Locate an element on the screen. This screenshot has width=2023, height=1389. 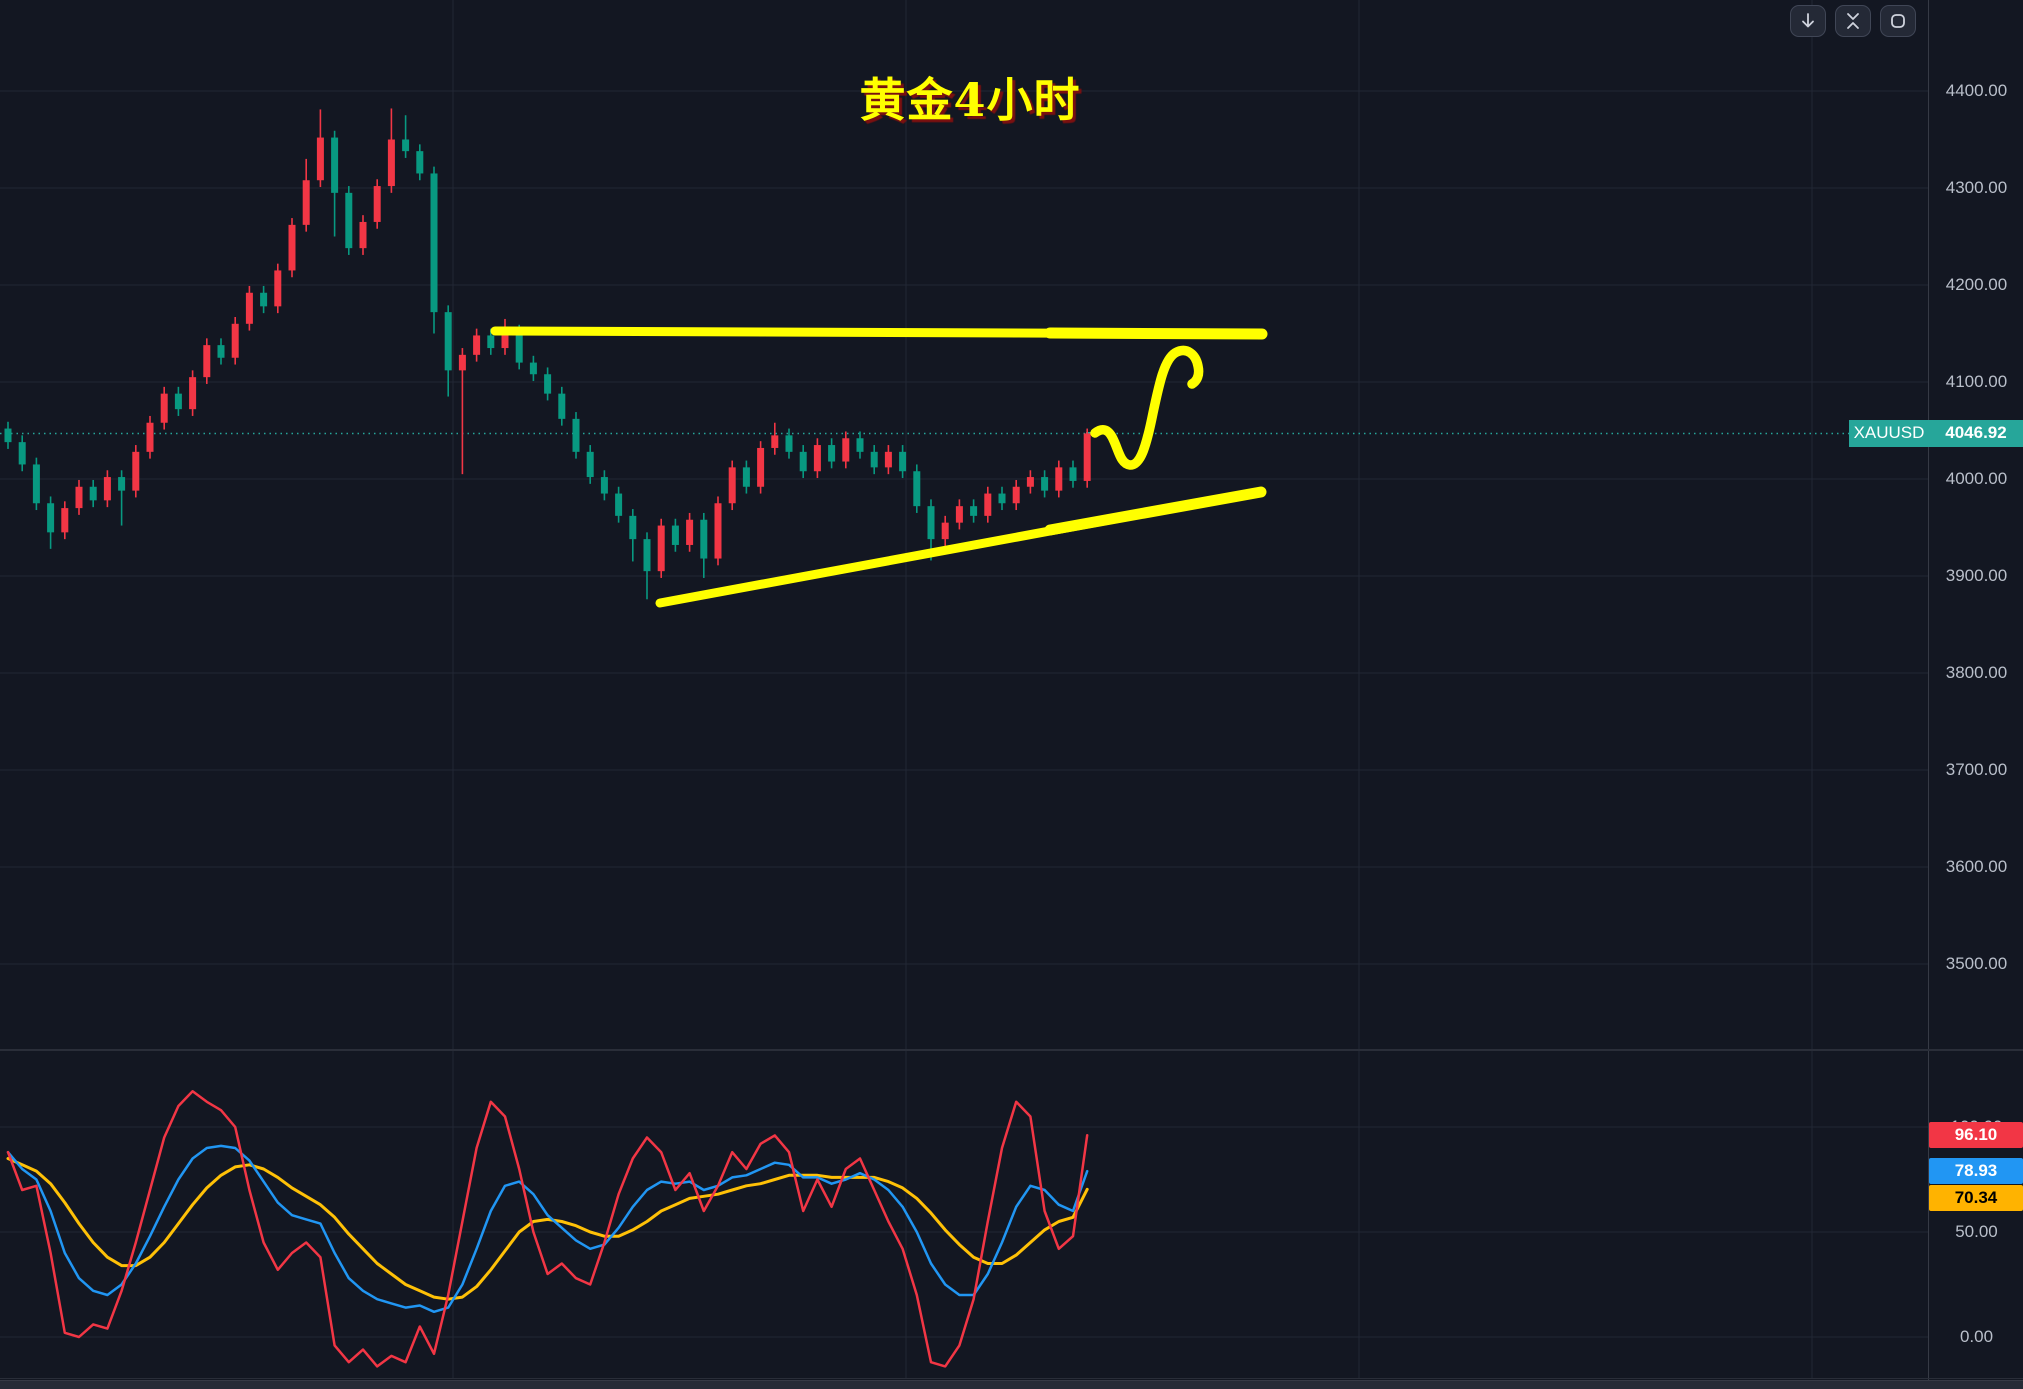
kdj-line-d is located at coordinates (547, 1229).